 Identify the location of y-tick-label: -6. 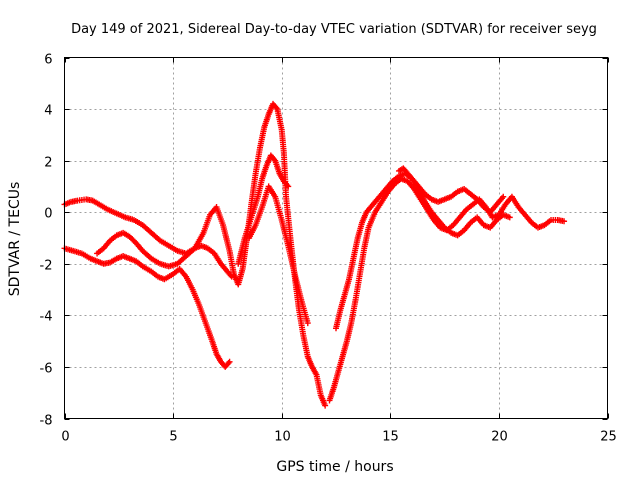
(46, 369).